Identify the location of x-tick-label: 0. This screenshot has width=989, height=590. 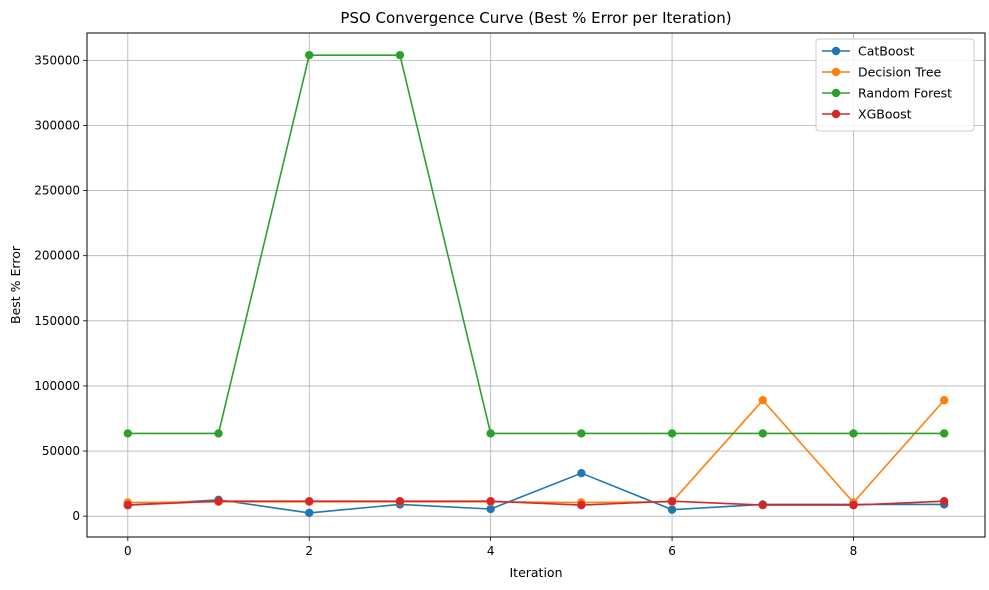
(128, 551).